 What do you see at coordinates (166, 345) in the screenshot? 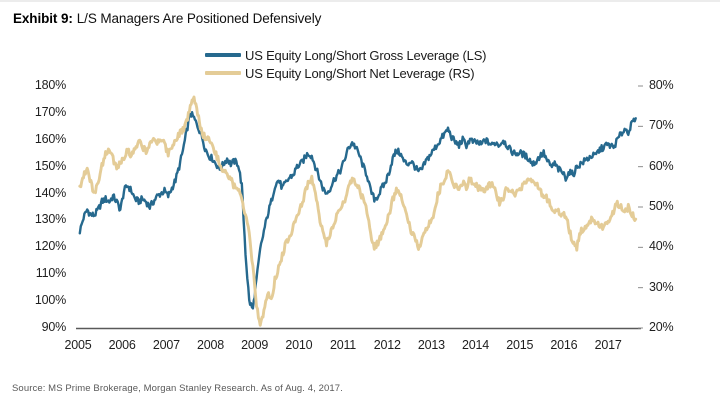
I see `x-axis-tick-label: 2007` at bounding box center [166, 345].